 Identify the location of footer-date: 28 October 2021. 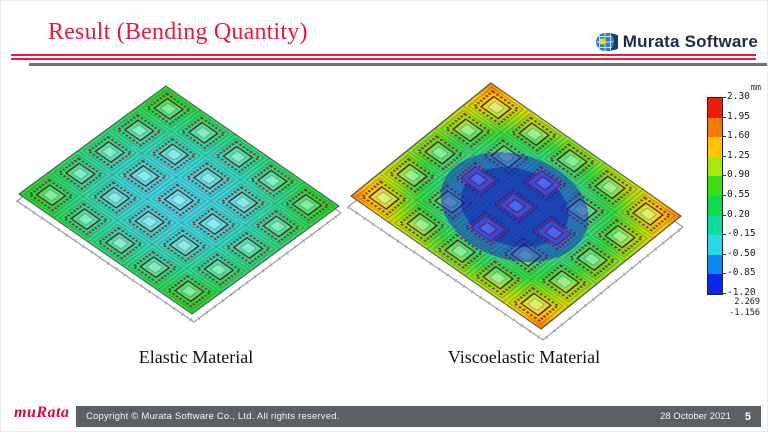
(695, 416).